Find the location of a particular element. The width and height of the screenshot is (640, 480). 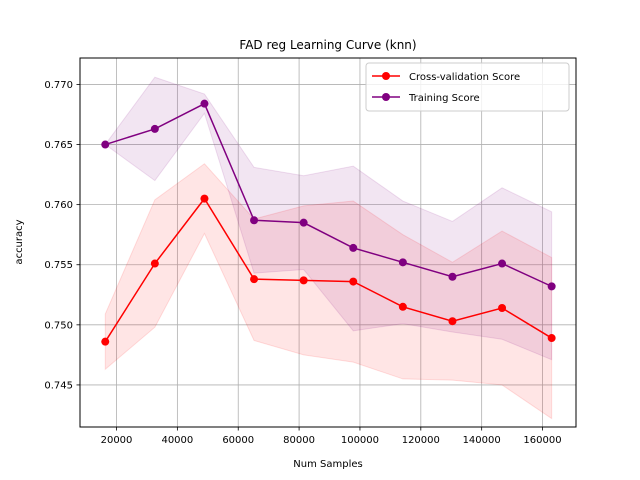

legend: Cross-validation Score Training Score is located at coordinates (467, 87).